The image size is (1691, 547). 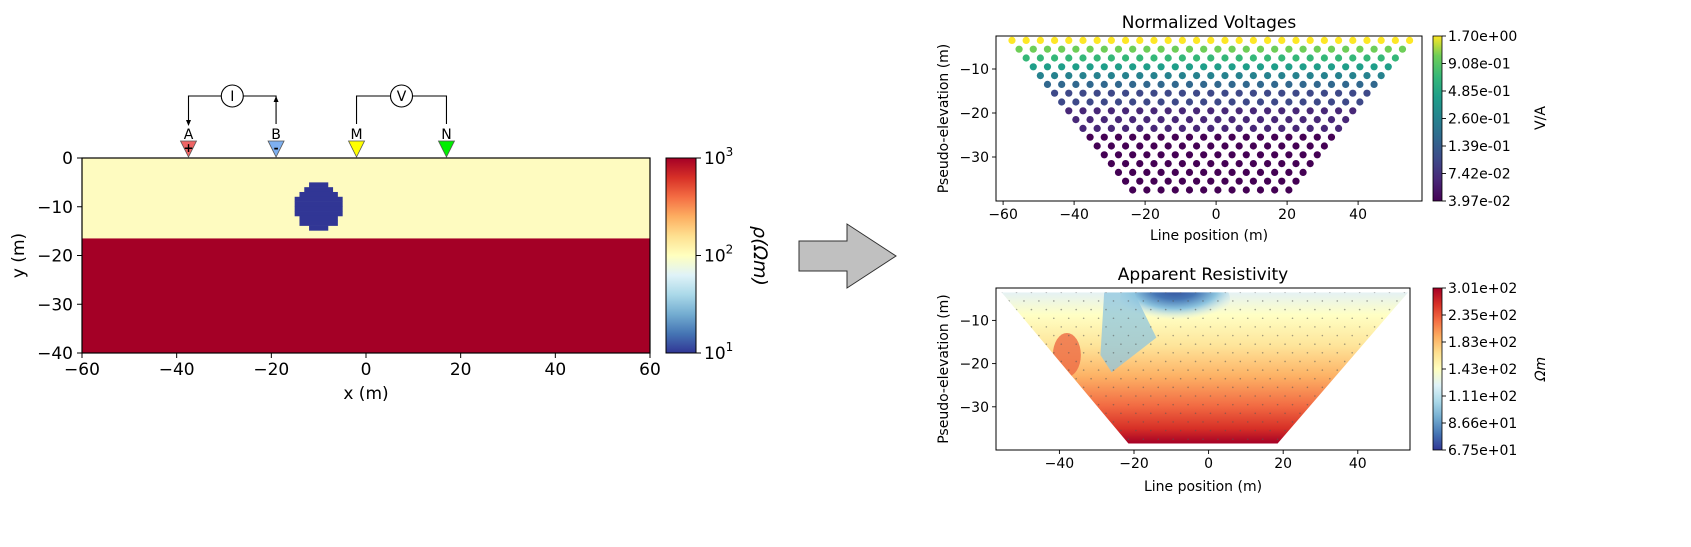 I want to click on electrode-label: M, so click(x=356, y=135).